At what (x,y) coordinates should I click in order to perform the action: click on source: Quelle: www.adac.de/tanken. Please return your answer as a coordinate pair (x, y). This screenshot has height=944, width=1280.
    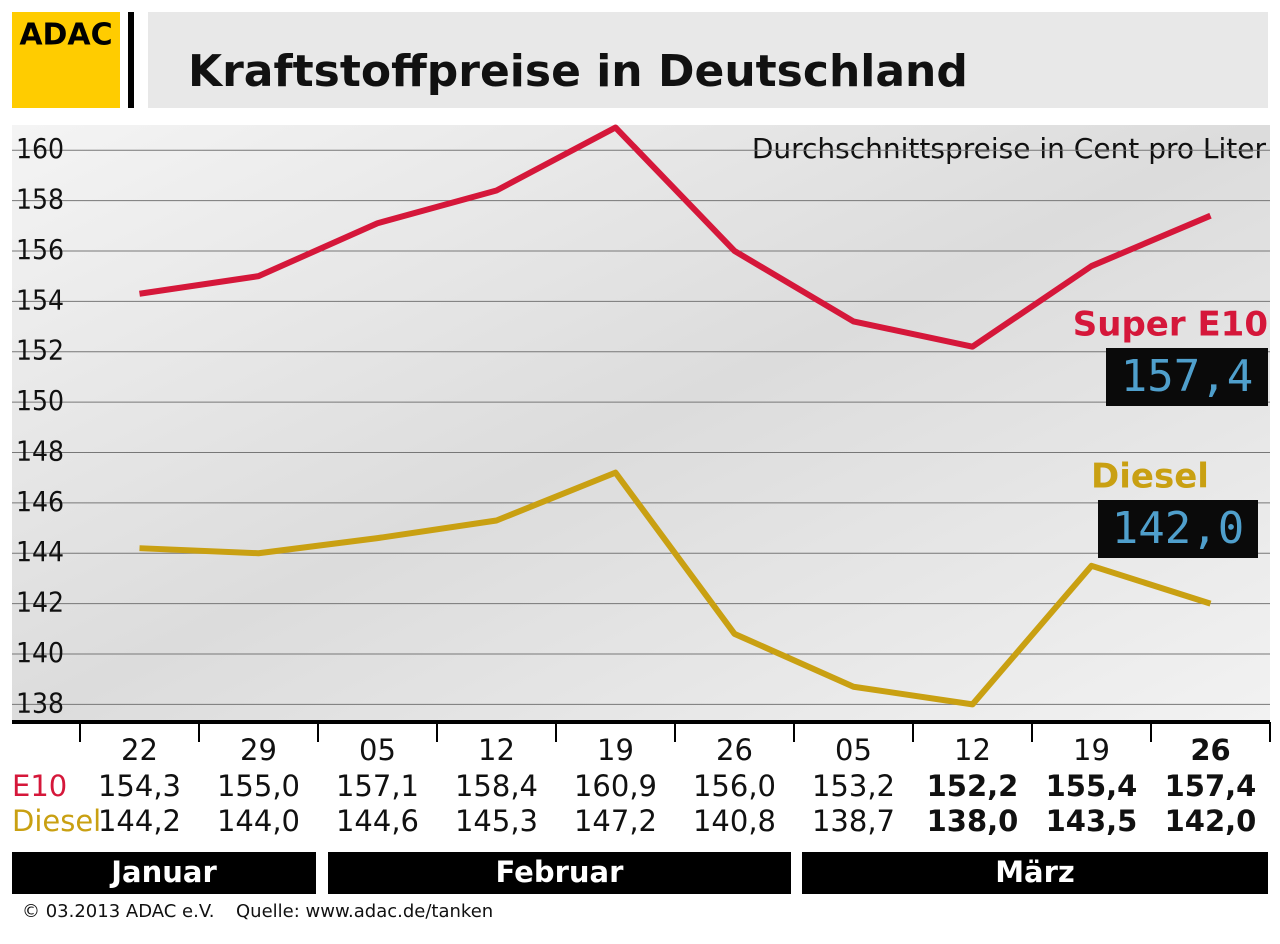
    Looking at the image, I should click on (364, 911).